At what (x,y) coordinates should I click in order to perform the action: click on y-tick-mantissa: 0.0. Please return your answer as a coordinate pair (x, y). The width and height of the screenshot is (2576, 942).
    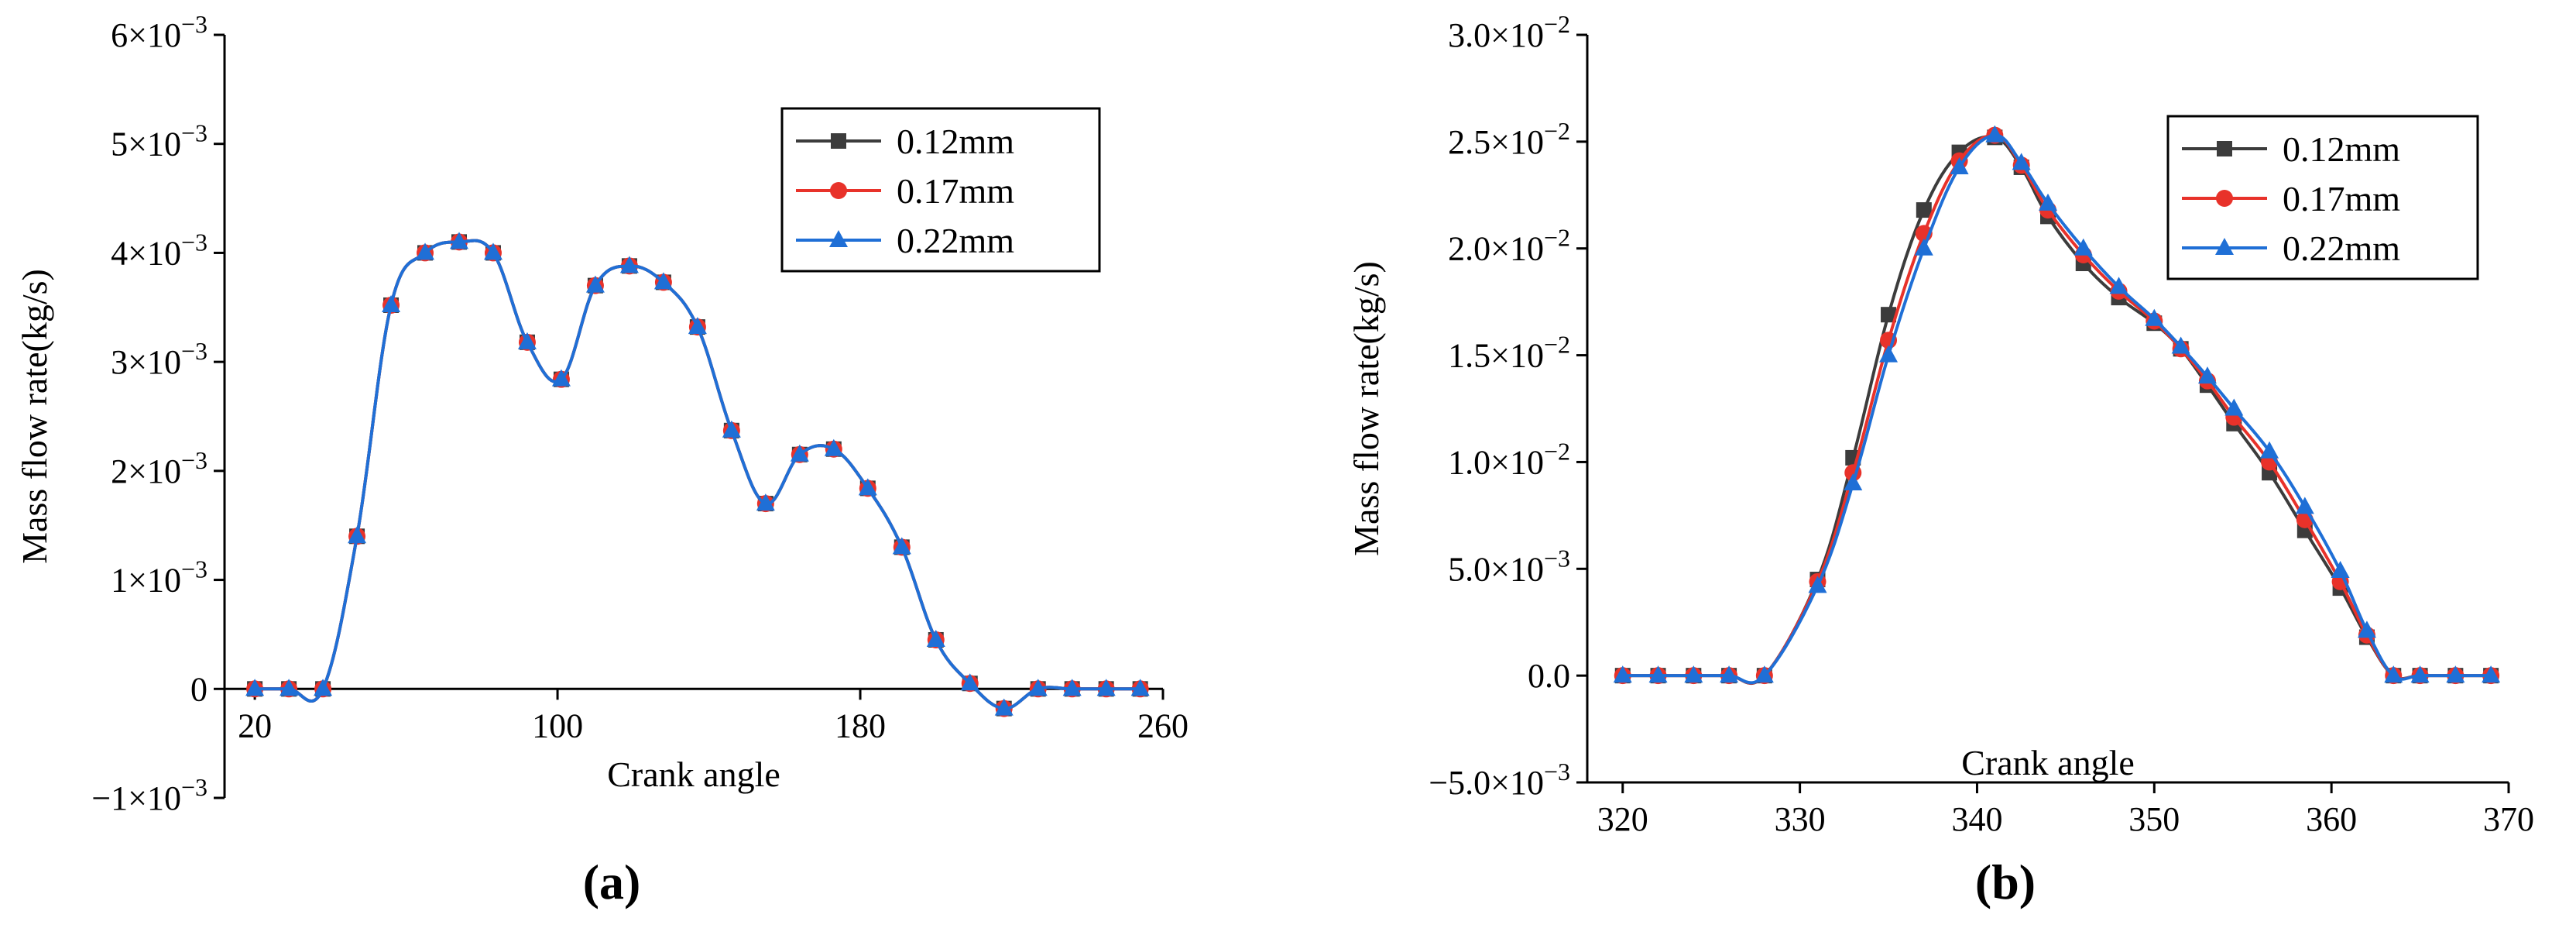
    Looking at the image, I should click on (1549, 676).